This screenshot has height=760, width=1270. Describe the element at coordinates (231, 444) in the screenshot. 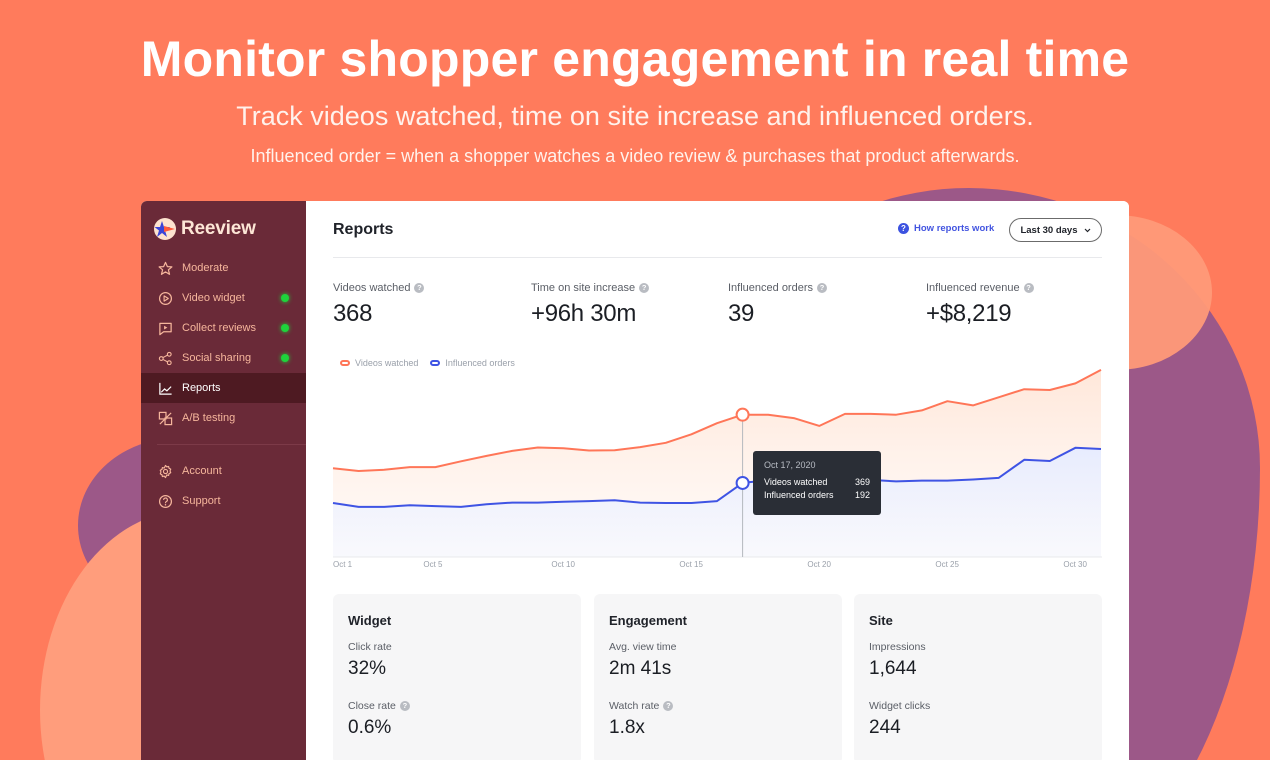

I see `sidebar-divider` at that location.